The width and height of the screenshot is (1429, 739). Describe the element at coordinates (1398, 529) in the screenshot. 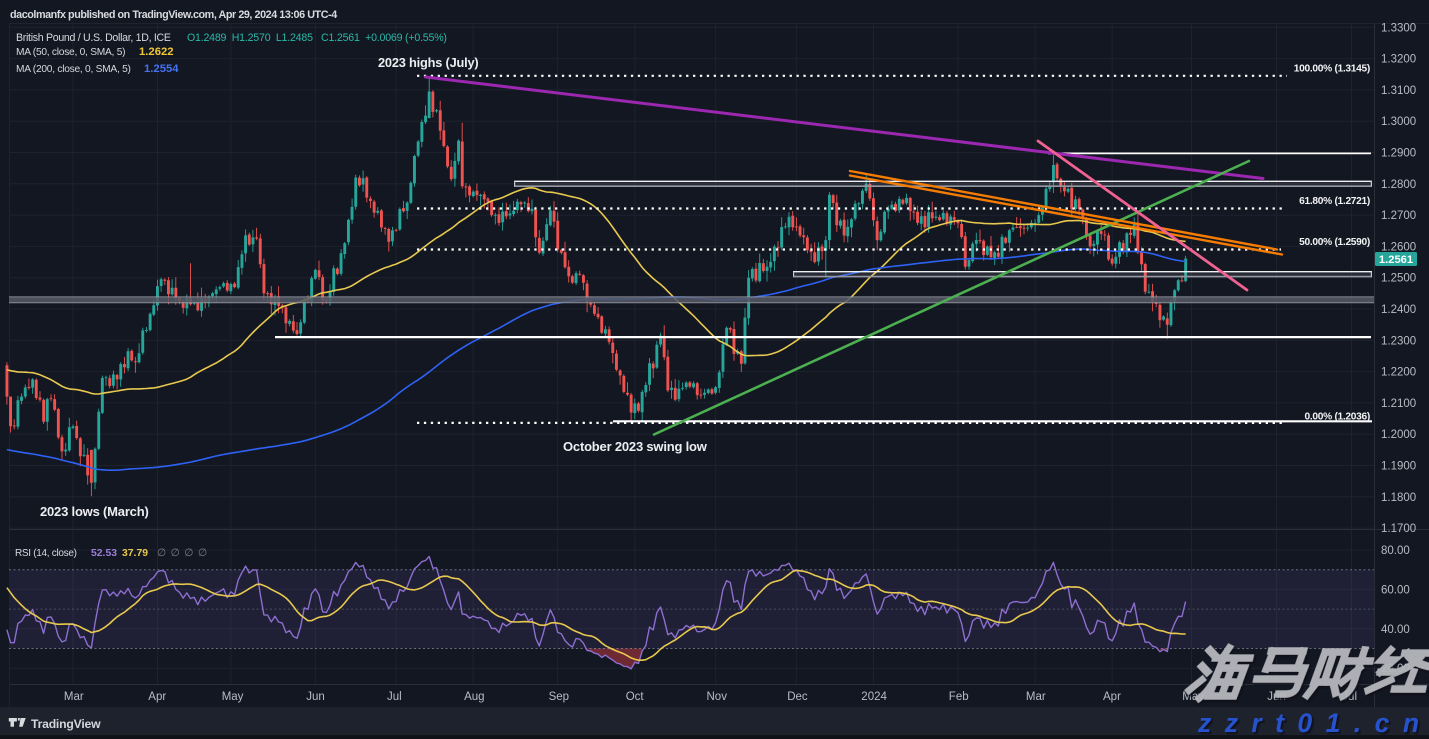

I see `svg-text: 1.1700` at that location.